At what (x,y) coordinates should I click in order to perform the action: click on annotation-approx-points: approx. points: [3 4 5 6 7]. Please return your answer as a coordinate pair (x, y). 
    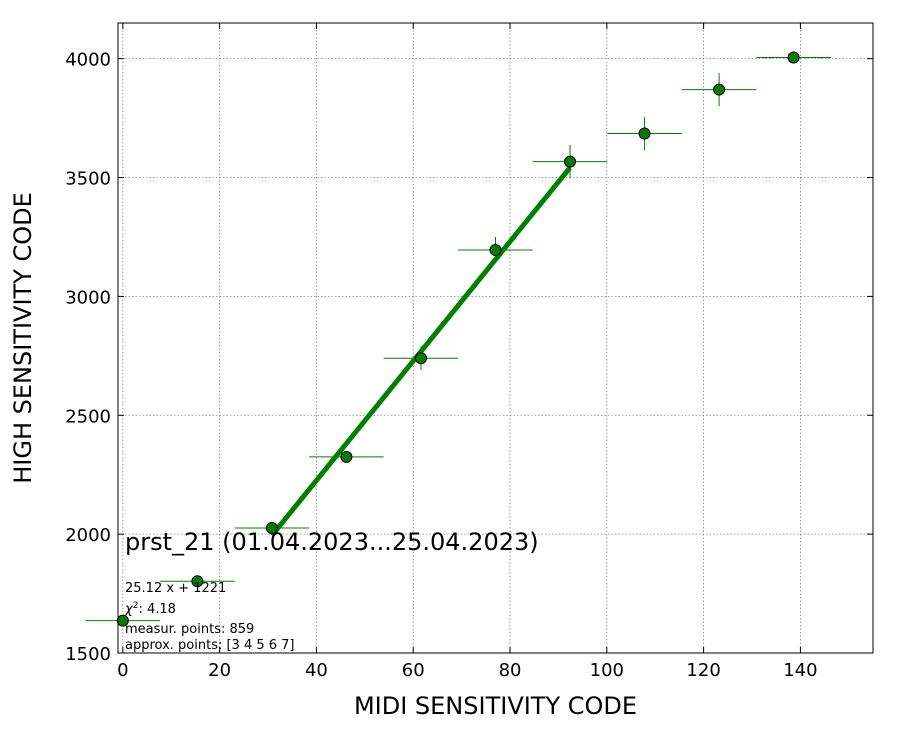
    Looking at the image, I should click on (210, 645).